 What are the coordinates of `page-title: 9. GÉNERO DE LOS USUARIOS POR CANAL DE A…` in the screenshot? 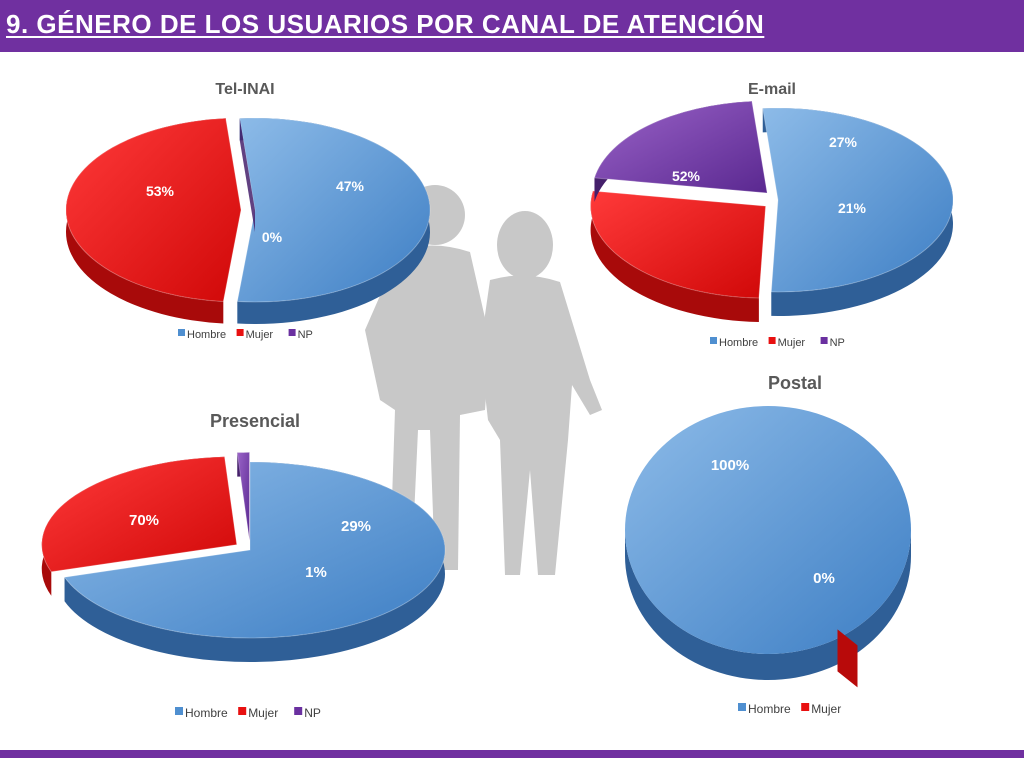 It's located at (385, 24).